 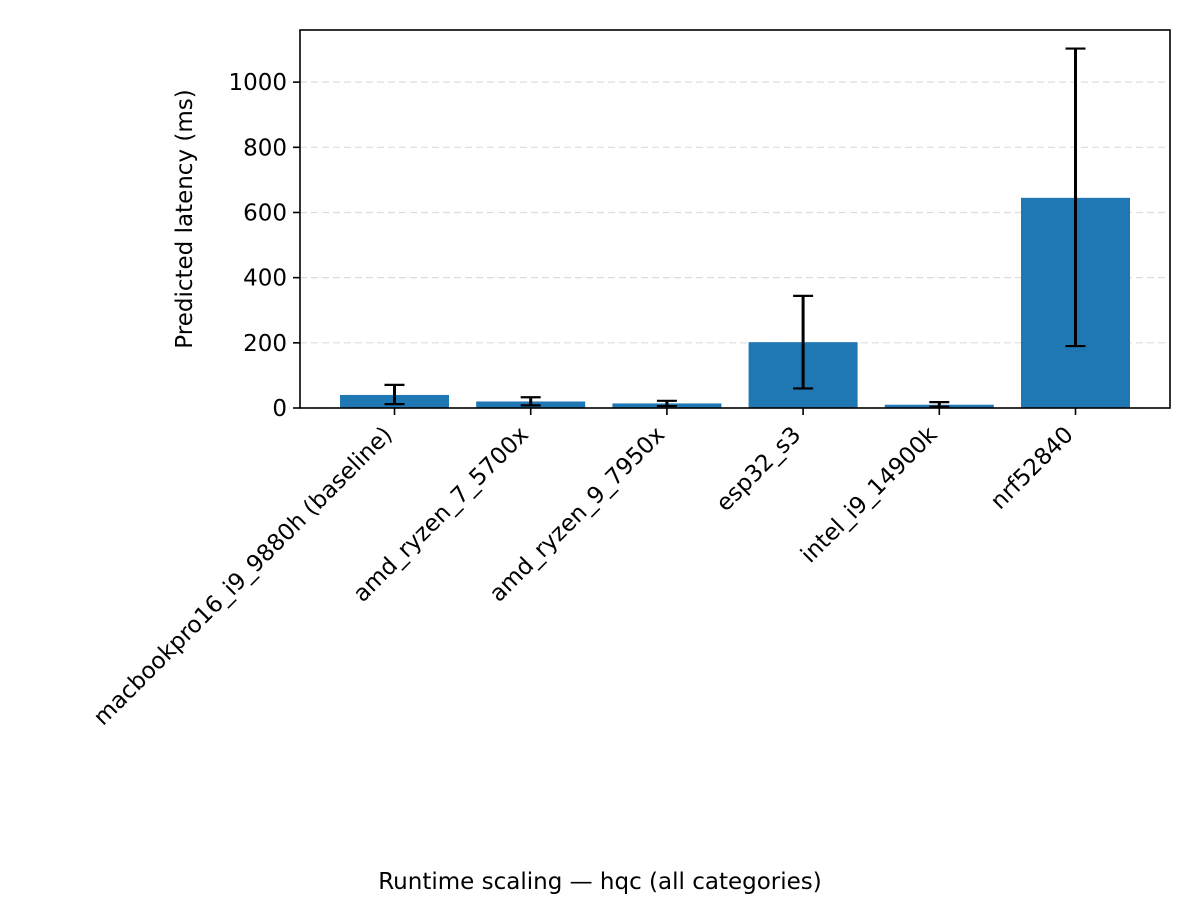 I want to click on x-tick-label: macbookpro16_i9_9880h (baseline), so click(x=243, y=576).